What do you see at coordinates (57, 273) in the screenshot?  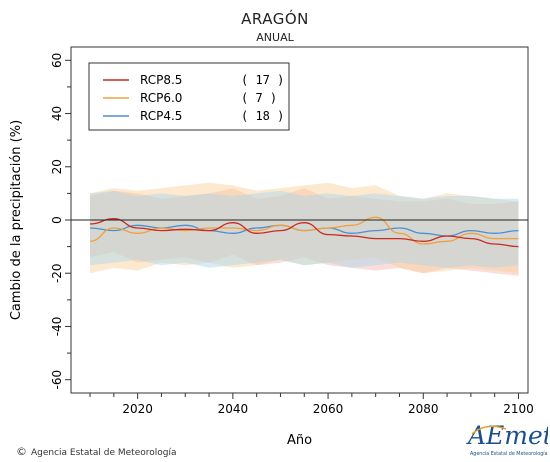 I see `y-tick-label: -20` at bounding box center [57, 273].